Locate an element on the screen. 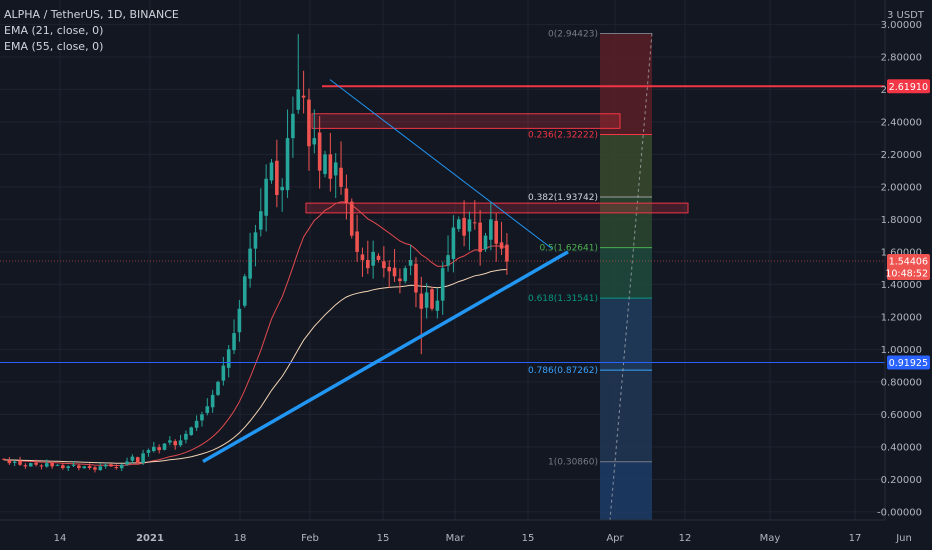 This screenshot has height=550, width=932. x-tick-label: May is located at coordinates (770, 538).